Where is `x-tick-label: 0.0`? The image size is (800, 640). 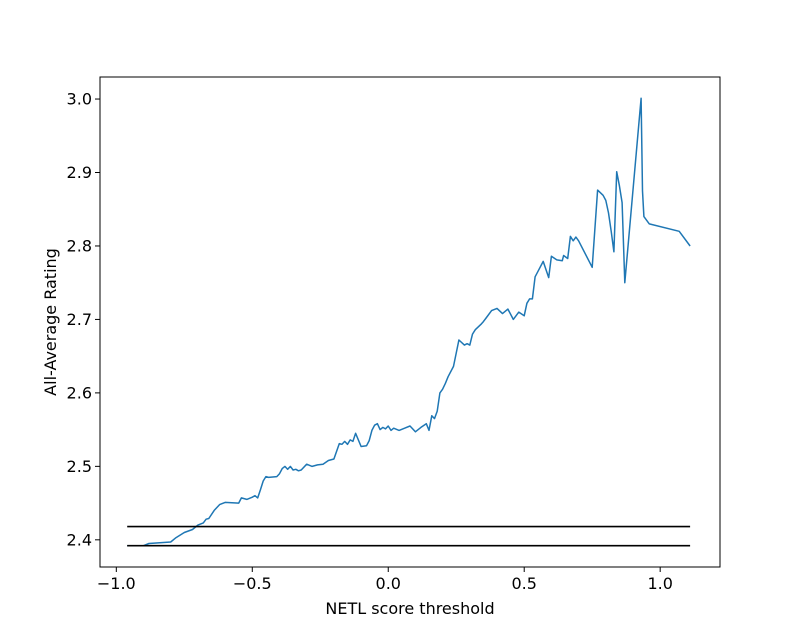
x-tick-label: 0.0 is located at coordinates (388, 583).